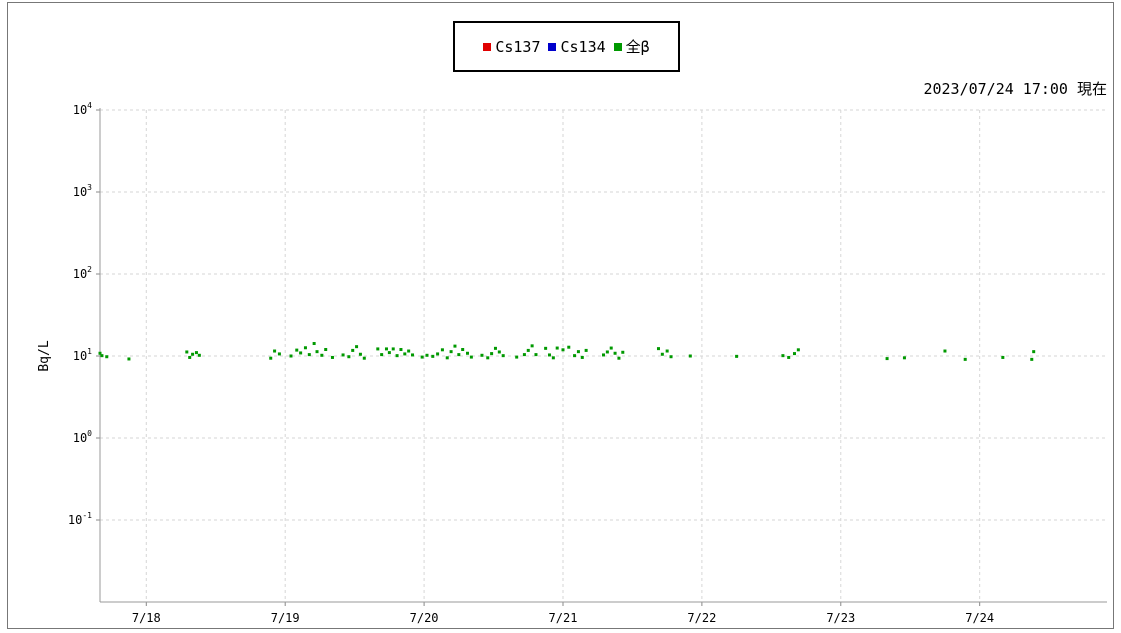  I want to click on x-tick-labels: 7/18 7/19 7/20 7/21 7/22 7/23 7/24, so click(563, 618).